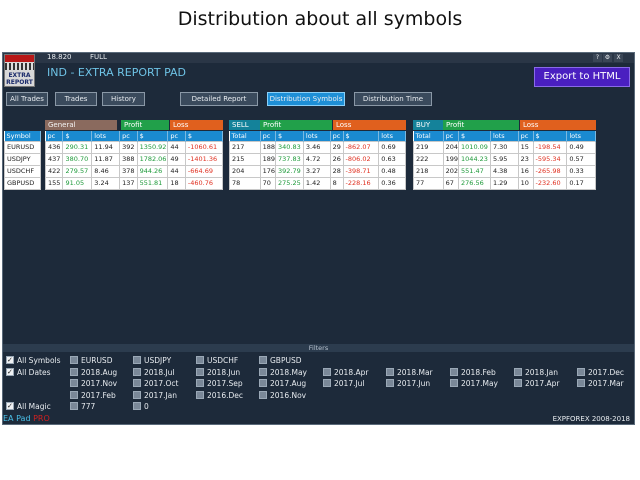  What do you see at coordinates (98, 57) in the screenshot?
I see `mode-label: FULL` at bounding box center [98, 57].